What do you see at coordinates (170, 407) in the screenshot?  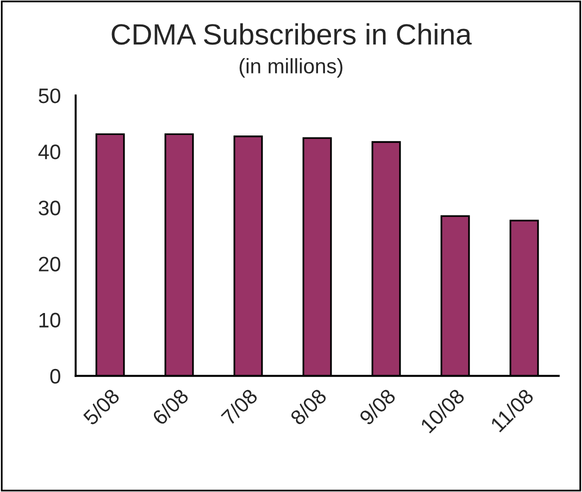 I see `x-tick-label: 6/08` at bounding box center [170, 407].